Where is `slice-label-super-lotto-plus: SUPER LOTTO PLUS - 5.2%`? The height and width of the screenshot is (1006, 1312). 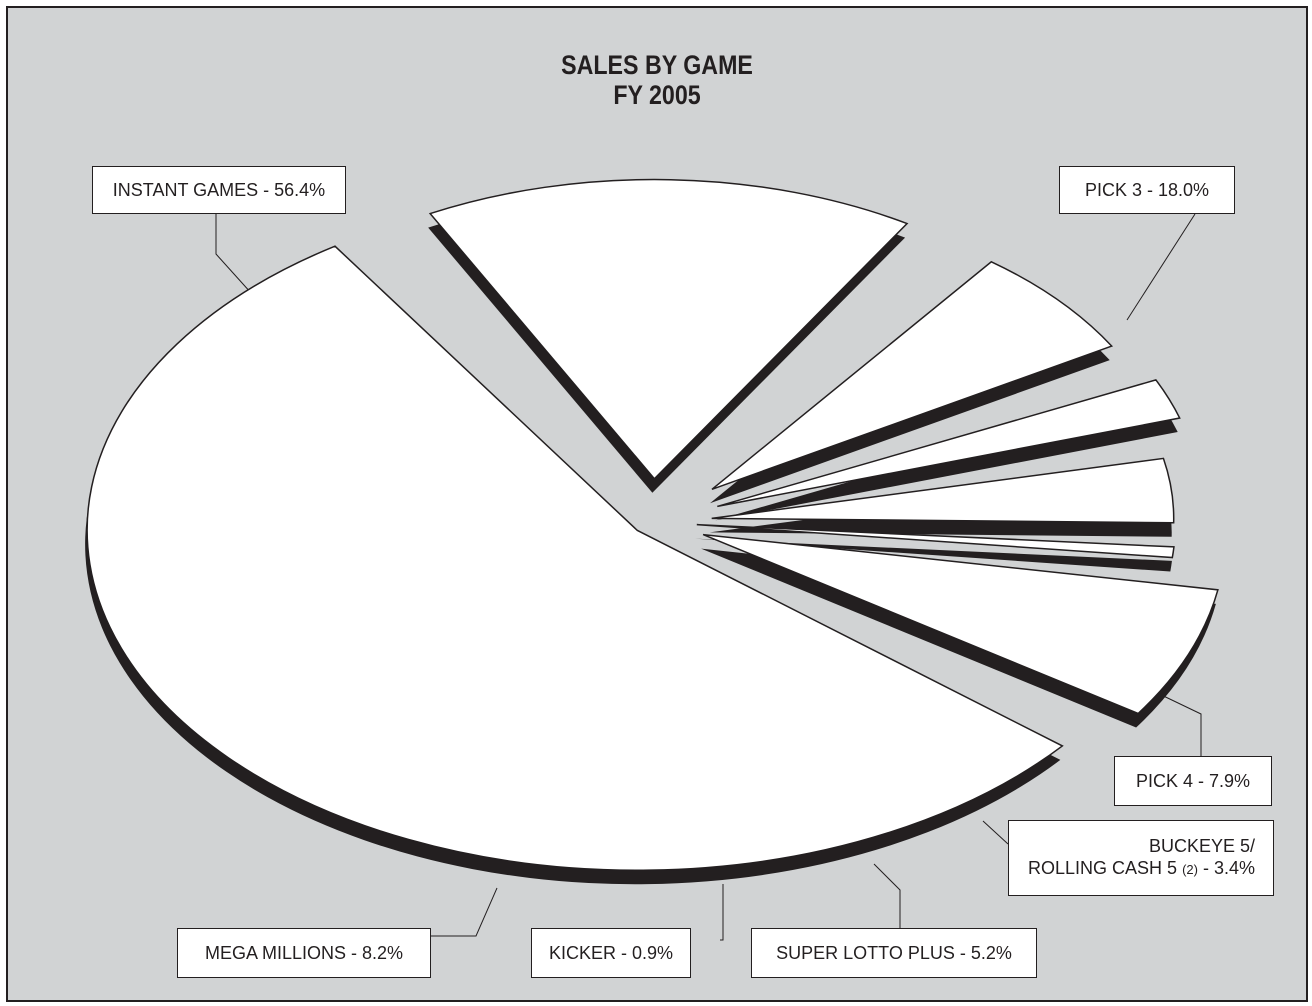 slice-label-super-lotto-plus: SUPER LOTTO PLUS - 5.2% is located at coordinates (894, 953).